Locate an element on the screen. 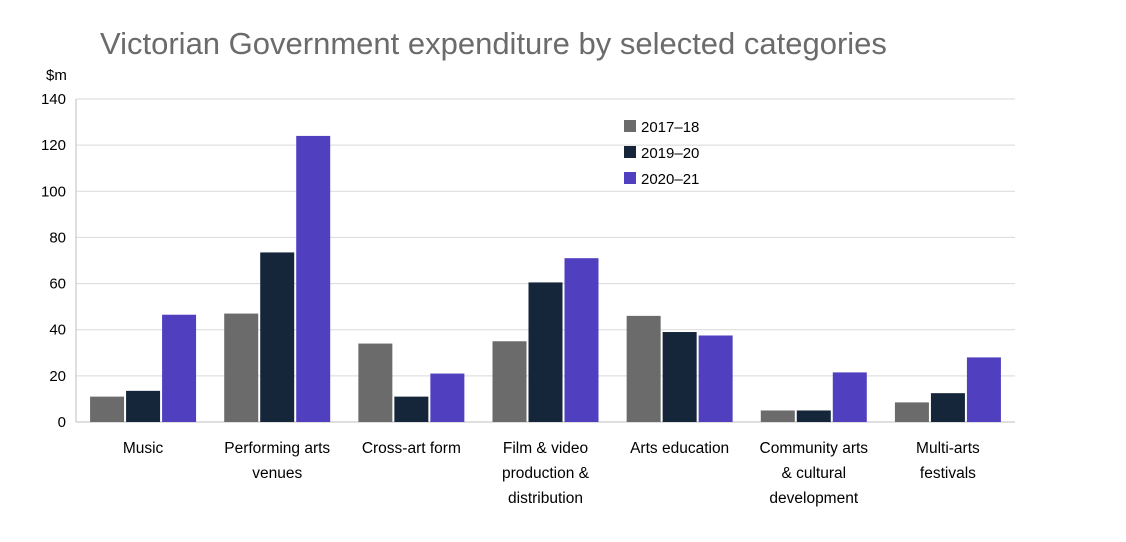 Image resolution: width=1126 pixels, height=542 pixels. legend-label: 2019–20 is located at coordinates (670, 153).